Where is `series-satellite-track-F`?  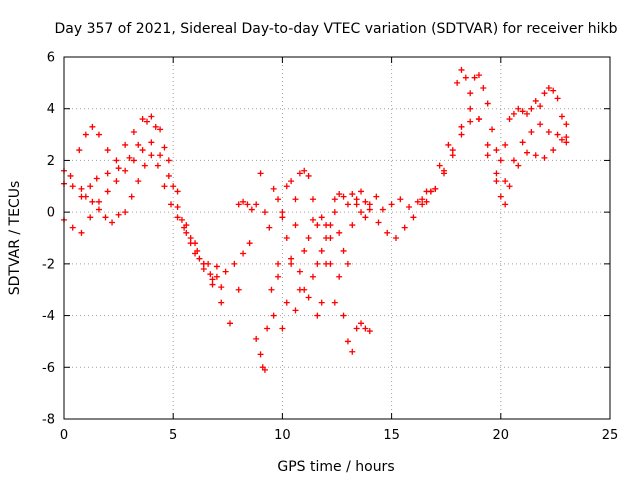
series-satellite-track-F is located at coordinates (332, 204).